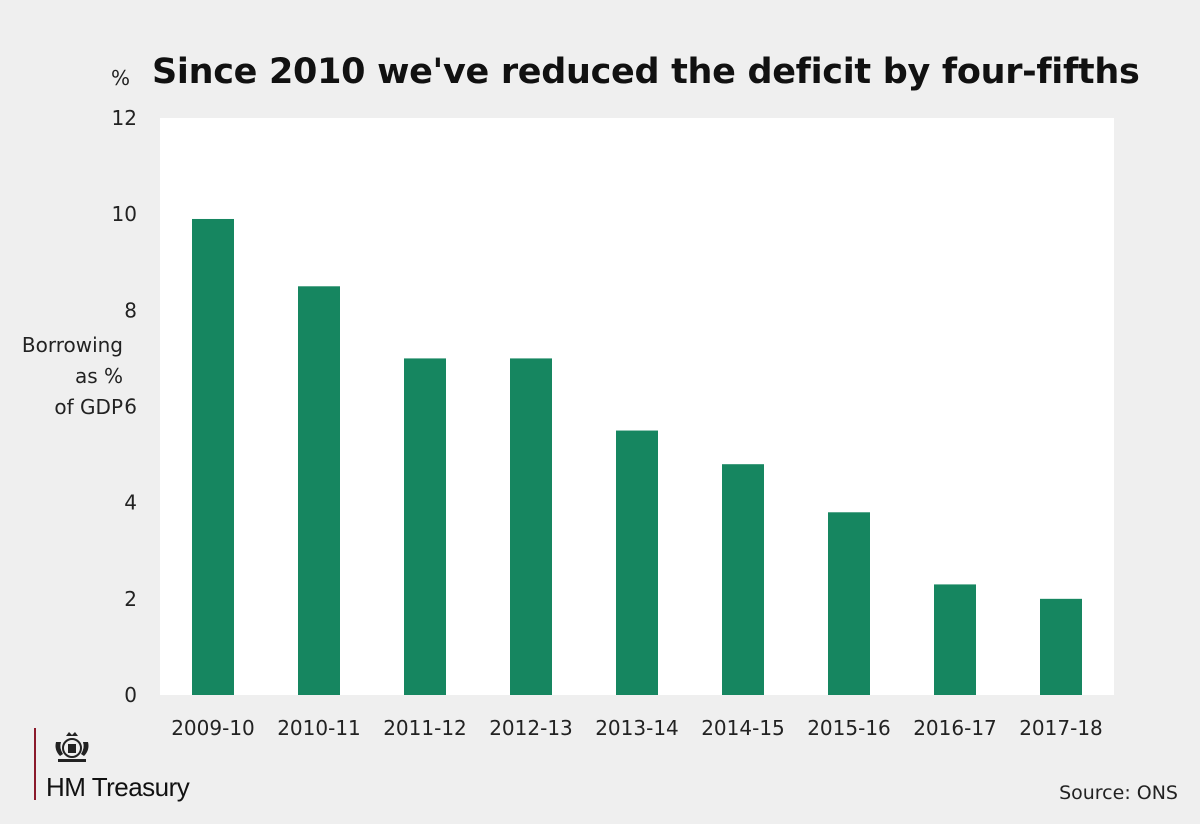  What do you see at coordinates (849, 728) in the screenshot?
I see `x-tick-label: 2015-16` at bounding box center [849, 728].